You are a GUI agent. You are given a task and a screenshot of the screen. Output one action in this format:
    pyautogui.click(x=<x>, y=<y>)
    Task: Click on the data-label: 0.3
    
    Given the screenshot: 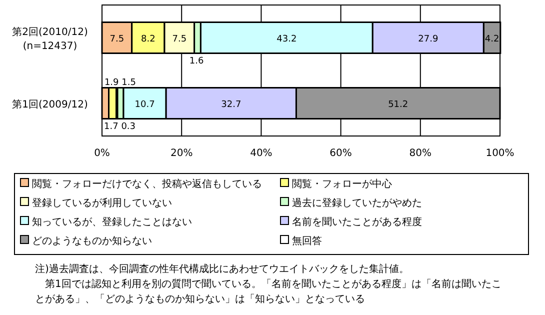 What is the action you would take?
    pyautogui.click(x=128, y=127)
    